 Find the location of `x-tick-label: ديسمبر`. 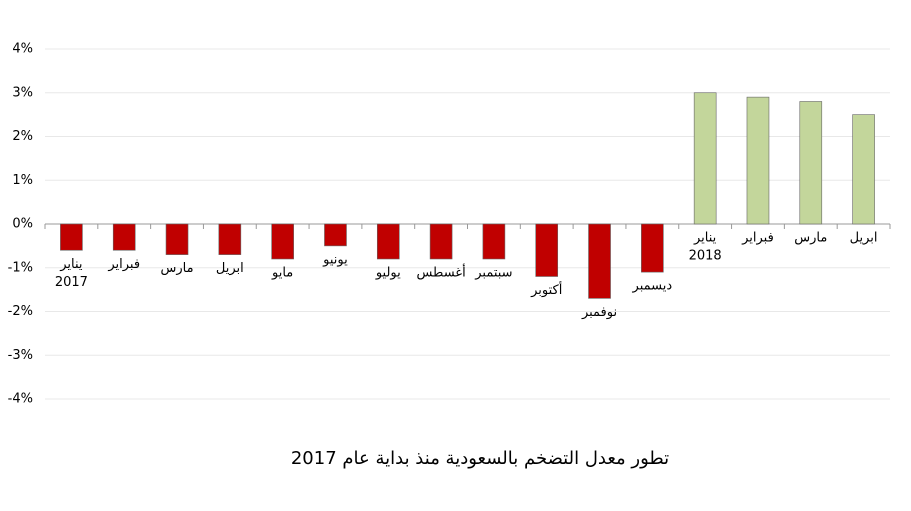

x-tick-label: ديسمبر is located at coordinates (652, 286).